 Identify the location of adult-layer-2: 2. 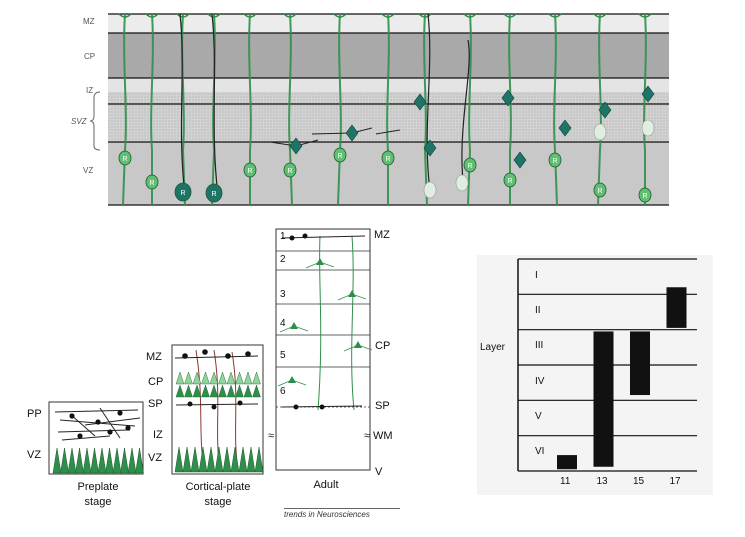
(283, 259).